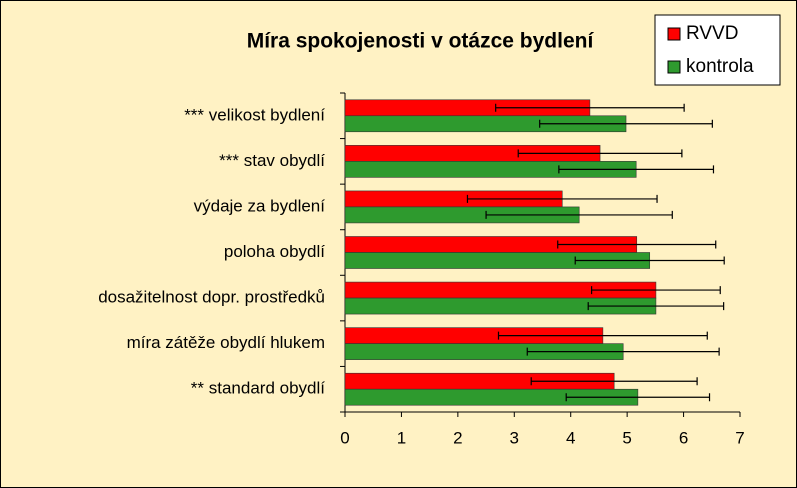 The height and width of the screenshot is (488, 797). What do you see at coordinates (739, 437) in the screenshot?
I see `x-tick-label: 7` at bounding box center [739, 437].